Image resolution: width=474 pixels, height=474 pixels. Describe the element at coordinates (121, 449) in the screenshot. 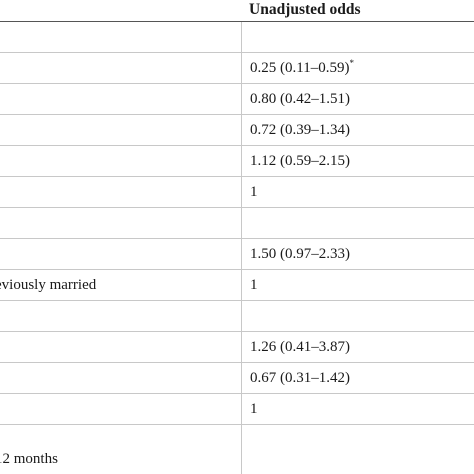

I see `row-label-cell: 12 months` at that location.